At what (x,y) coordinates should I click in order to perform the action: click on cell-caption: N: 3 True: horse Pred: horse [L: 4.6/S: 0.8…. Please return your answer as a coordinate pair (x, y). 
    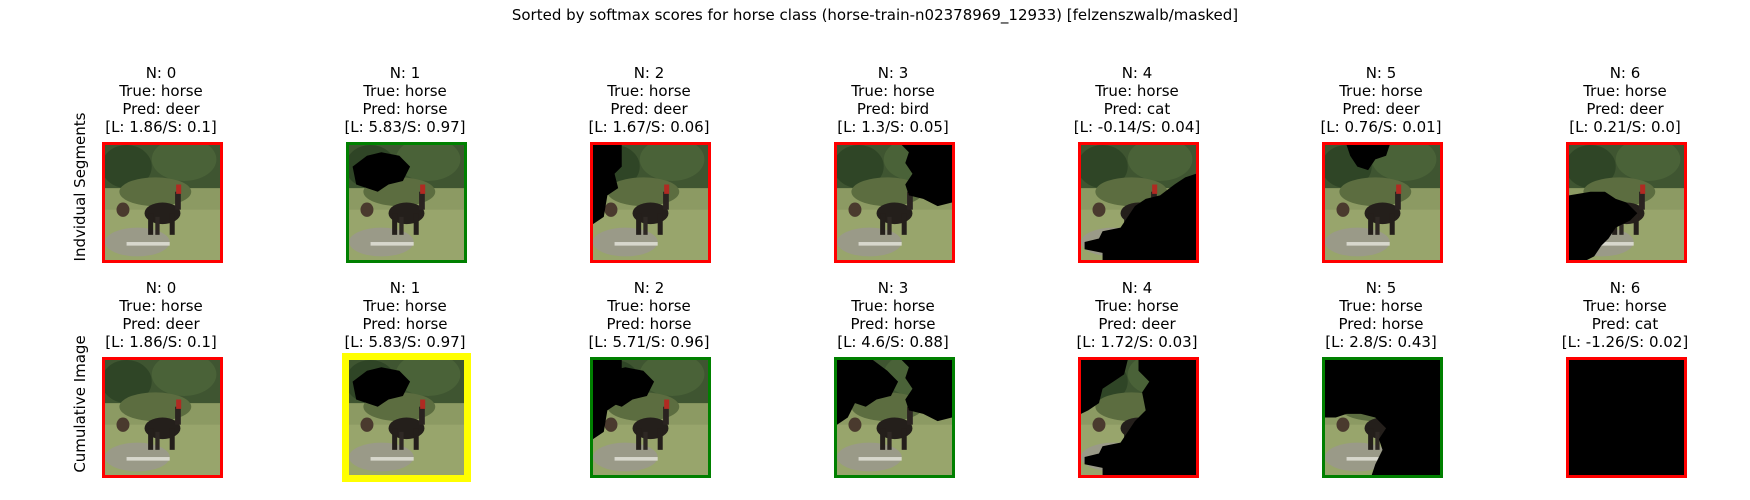
    Looking at the image, I should click on (893, 315).